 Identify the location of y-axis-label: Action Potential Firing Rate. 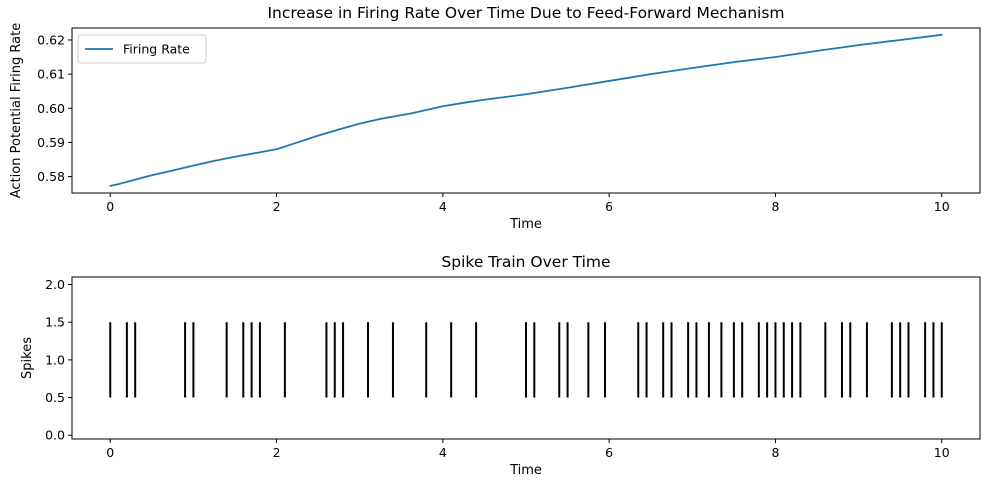
(16, 110).